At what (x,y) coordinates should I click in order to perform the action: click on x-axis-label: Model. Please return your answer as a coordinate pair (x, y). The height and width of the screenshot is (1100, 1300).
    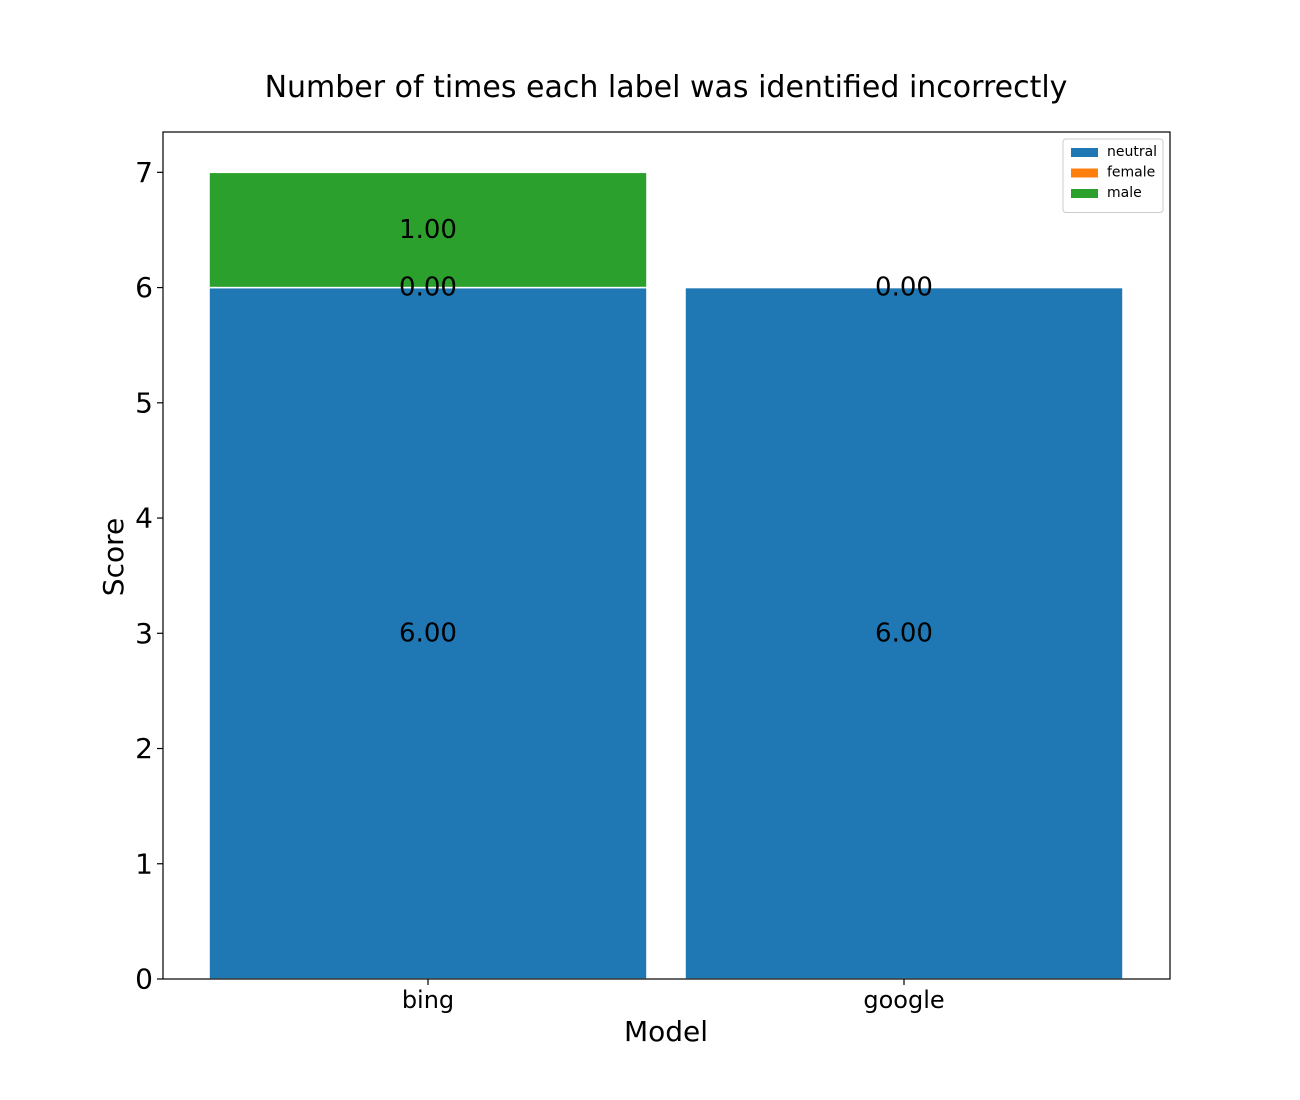
    Looking at the image, I should click on (666, 1031).